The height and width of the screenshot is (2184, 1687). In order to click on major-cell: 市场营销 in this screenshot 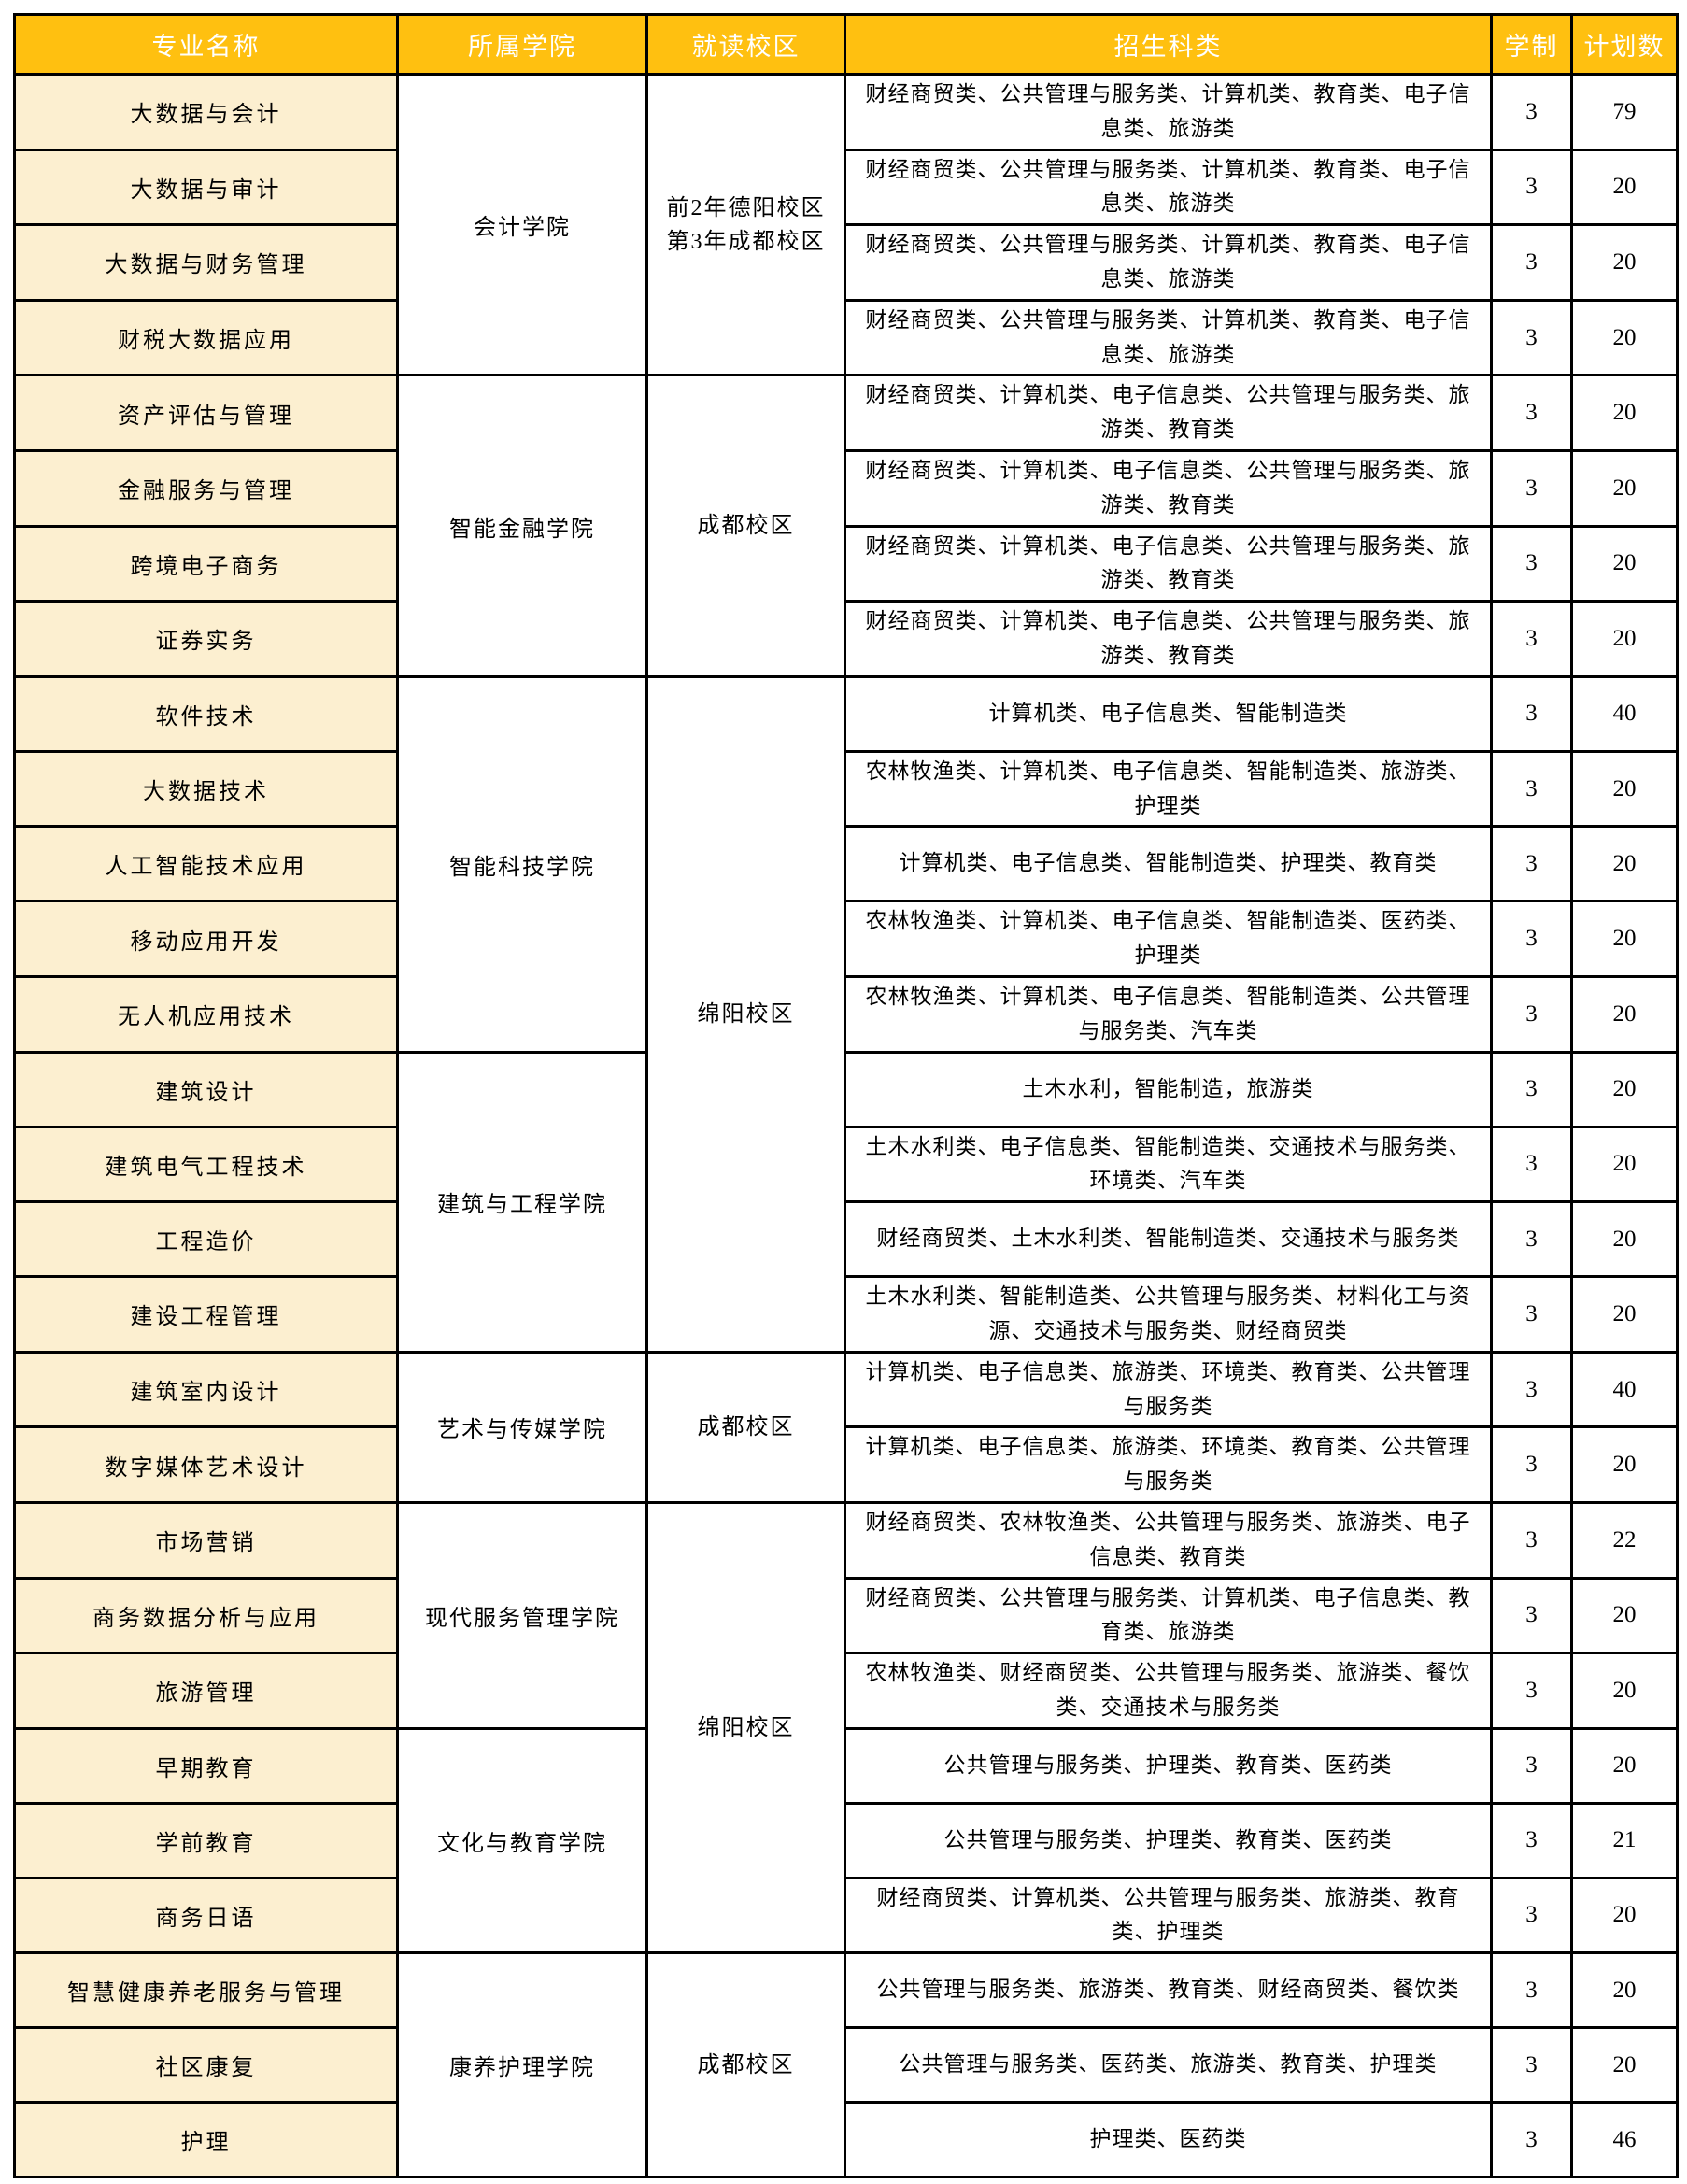, I will do `click(206, 1540)`.